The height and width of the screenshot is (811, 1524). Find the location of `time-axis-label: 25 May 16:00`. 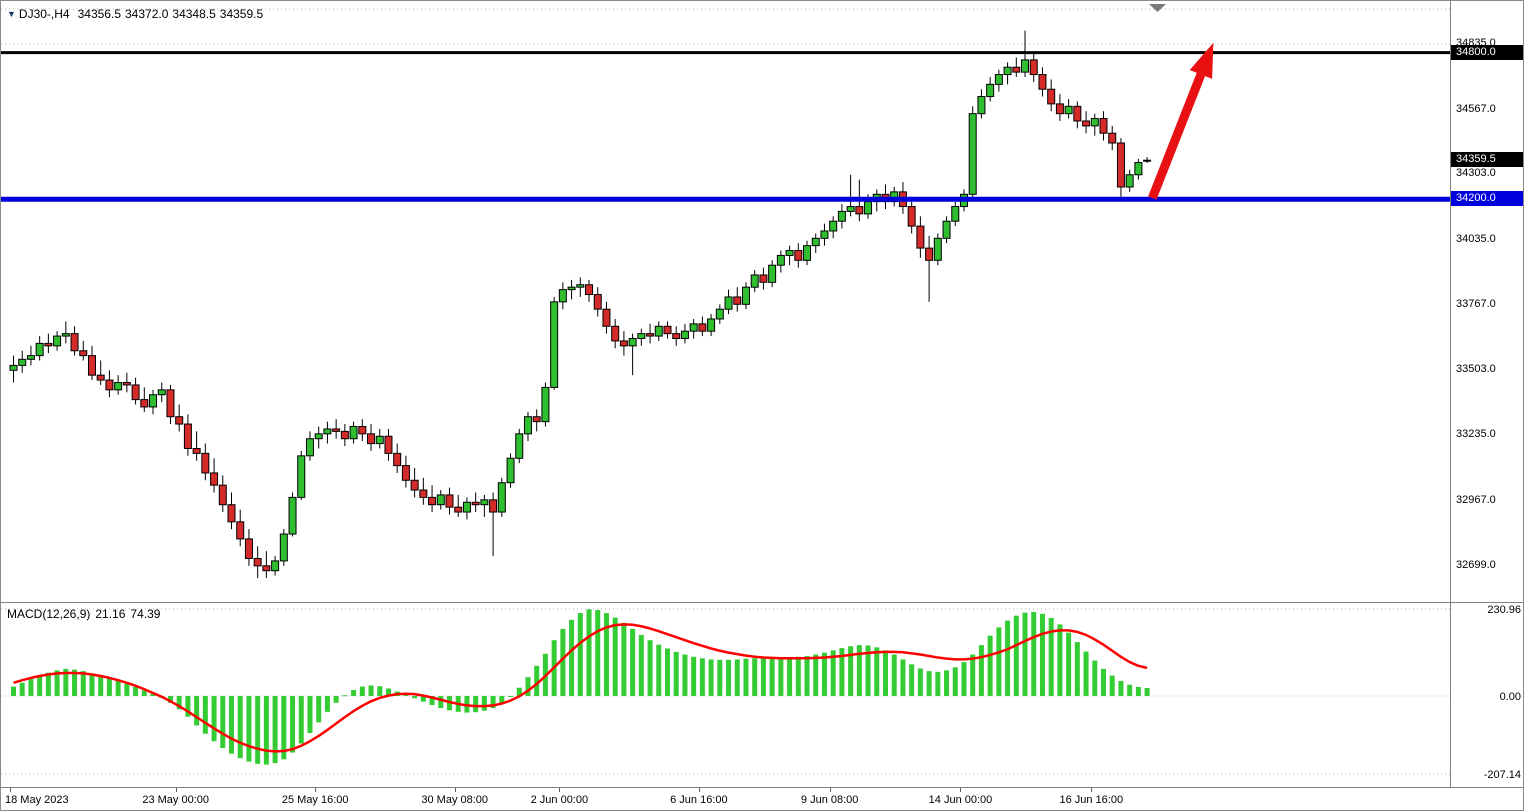

time-axis-label: 25 May 16:00 is located at coordinates (315, 800).